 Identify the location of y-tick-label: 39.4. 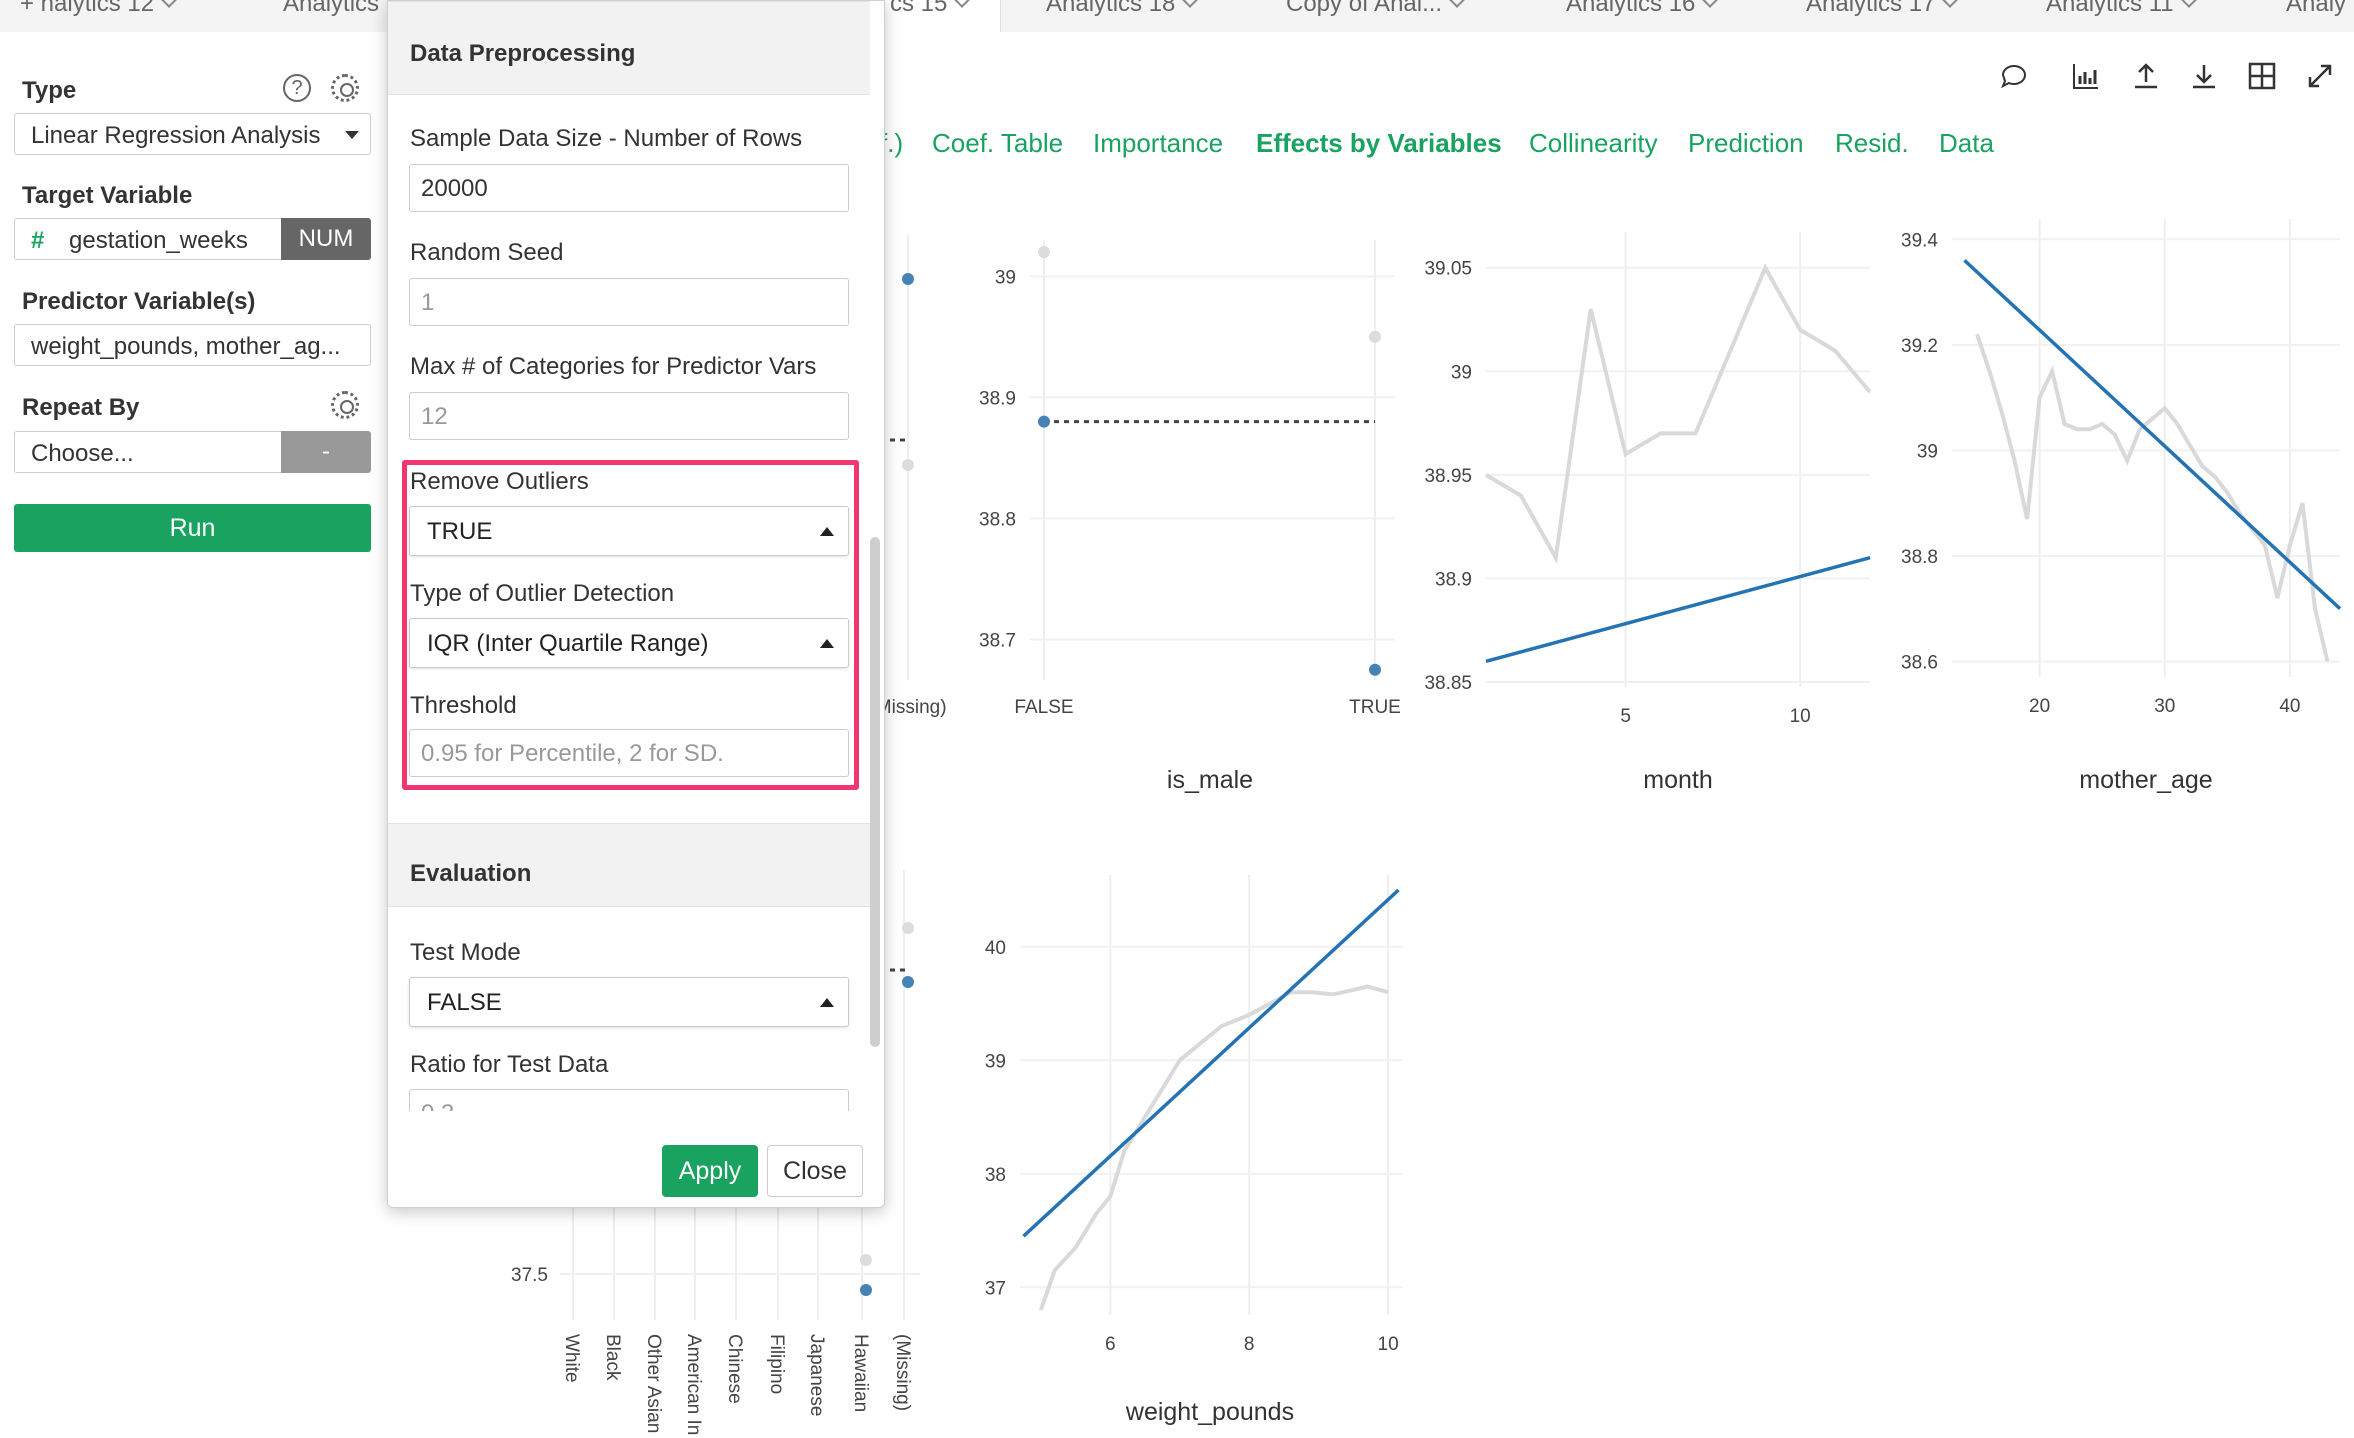
(1919, 240).